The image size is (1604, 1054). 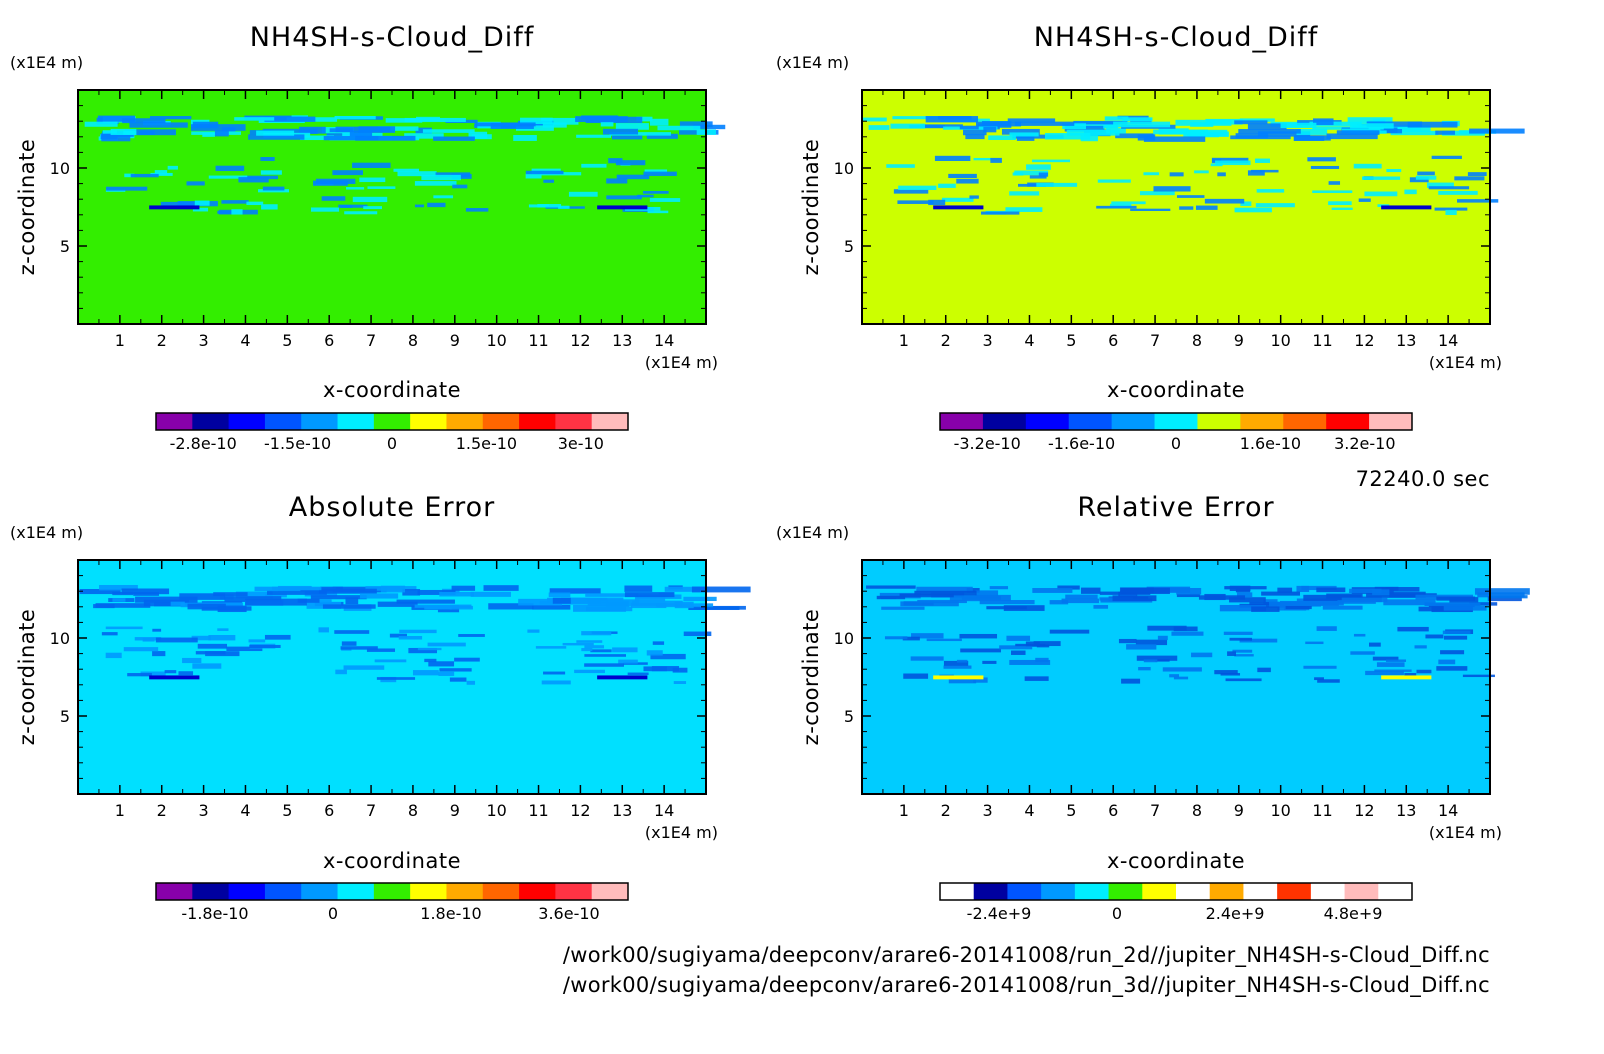 I want to click on colorbar-tick-label: 1.6e-10, so click(x=1270, y=443).